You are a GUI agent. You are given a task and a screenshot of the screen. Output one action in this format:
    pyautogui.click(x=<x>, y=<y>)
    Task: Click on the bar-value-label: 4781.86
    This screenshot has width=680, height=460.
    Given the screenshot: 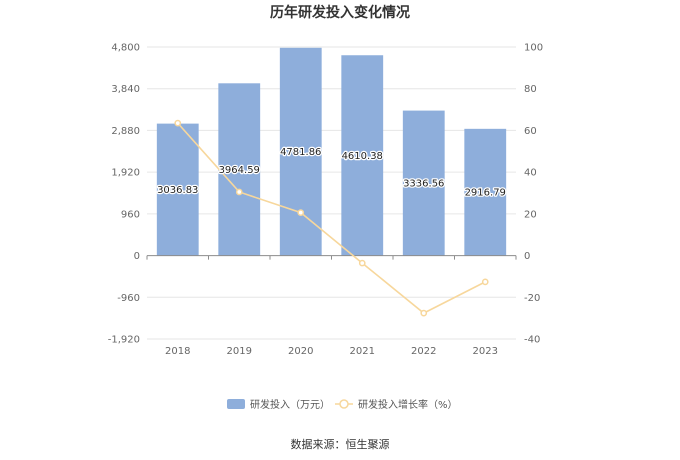 What is the action you would take?
    pyautogui.click(x=300, y=152)
    